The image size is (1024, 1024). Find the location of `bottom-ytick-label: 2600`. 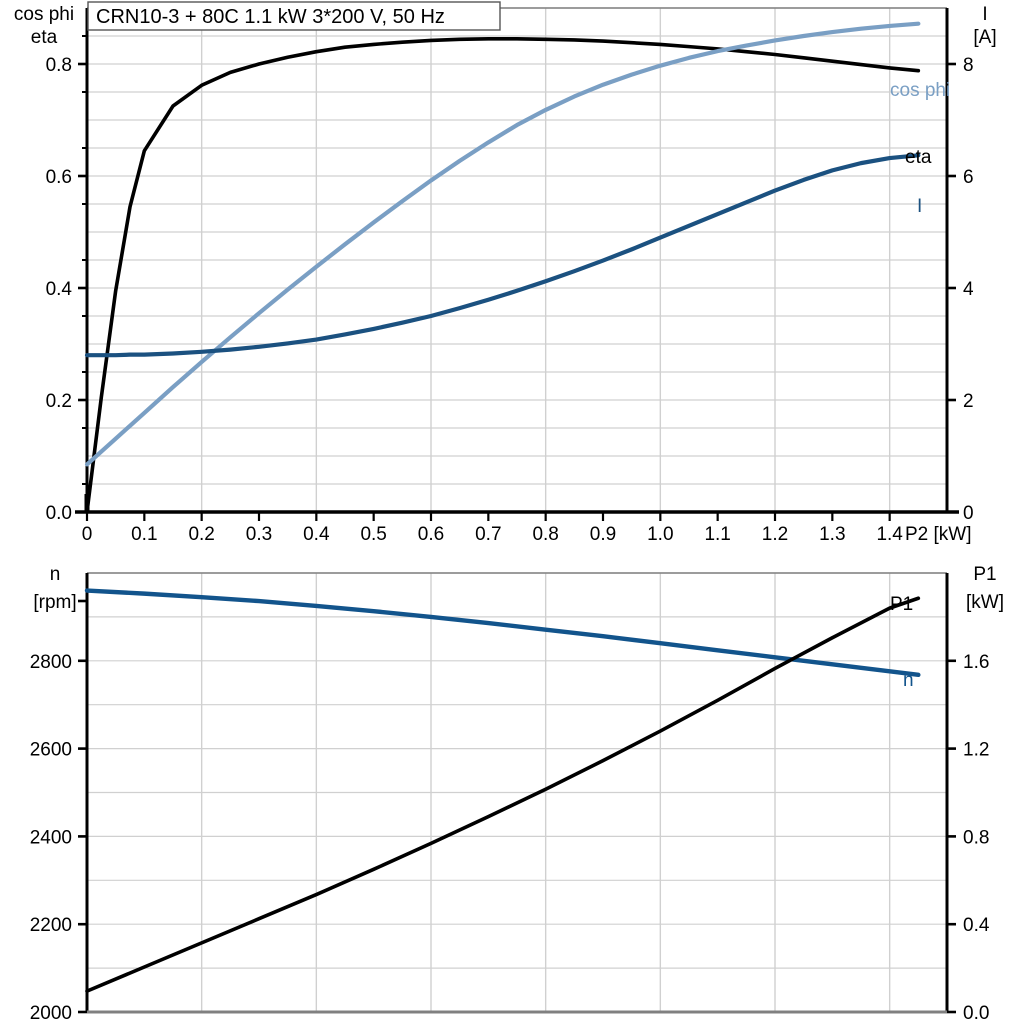

bottom-ytick-label: 2600 is located at coordinates (51, 750).